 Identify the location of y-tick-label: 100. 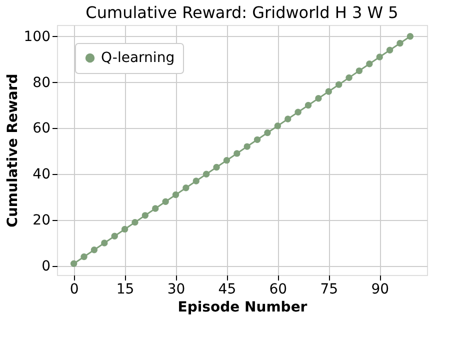
(37, 36).